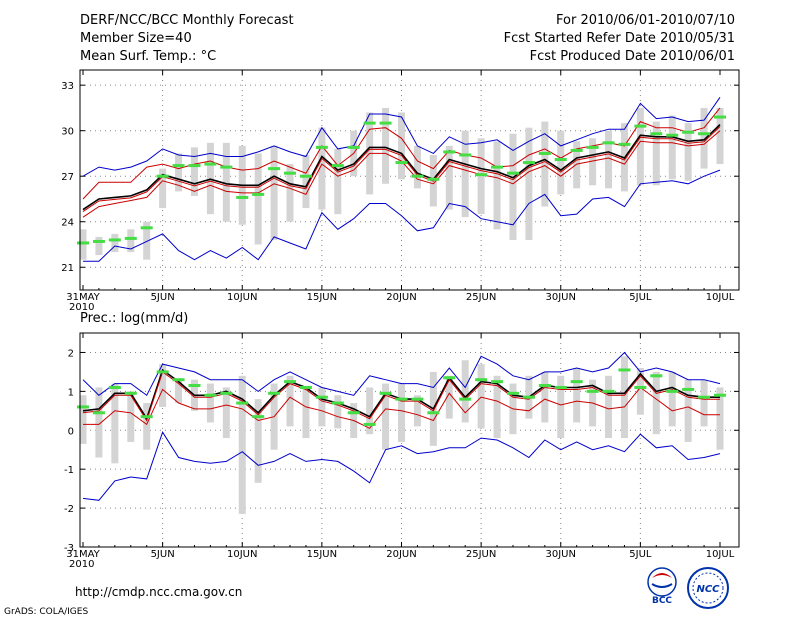 The image size is (800, 618). I want to click on ncc-logo-text: NCC, so click(708, 589).